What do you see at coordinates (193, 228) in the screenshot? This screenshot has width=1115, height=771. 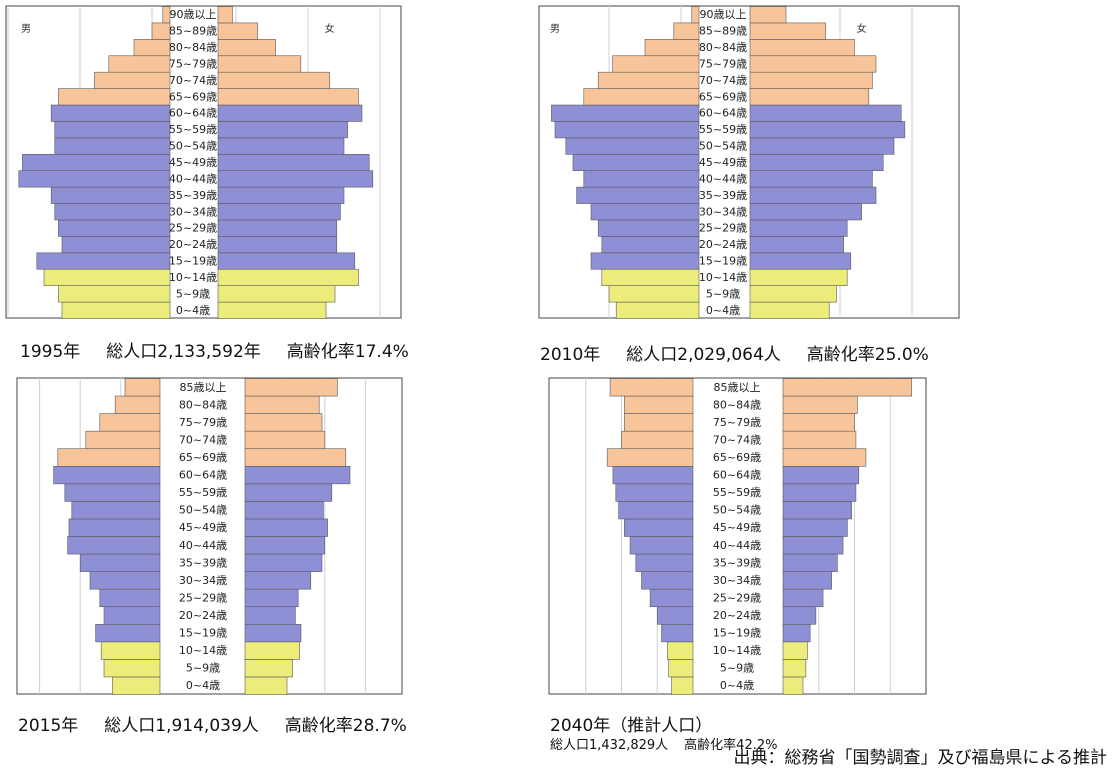 I see `age-label: 25~29歳` at bounding box center [193, 228].